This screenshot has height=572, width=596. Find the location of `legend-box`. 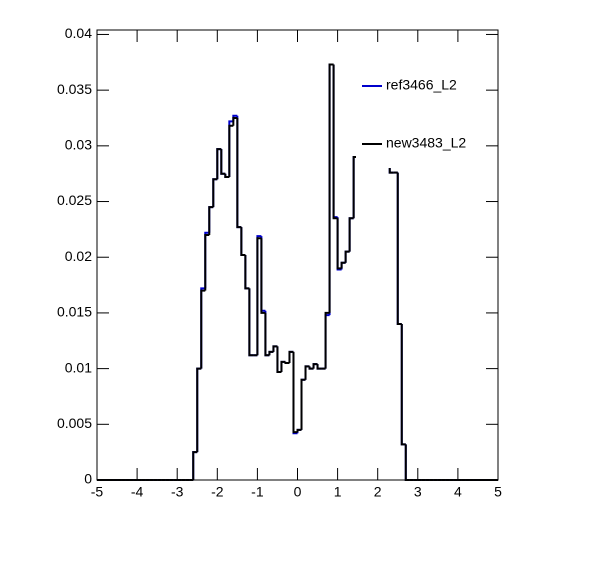

legend-box is located at coordinates (427, 104).